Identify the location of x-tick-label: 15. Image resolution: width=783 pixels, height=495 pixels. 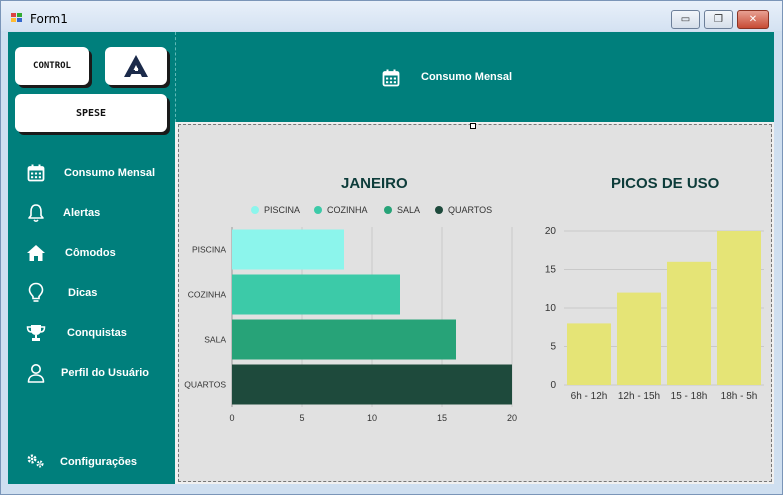
(442, 418).